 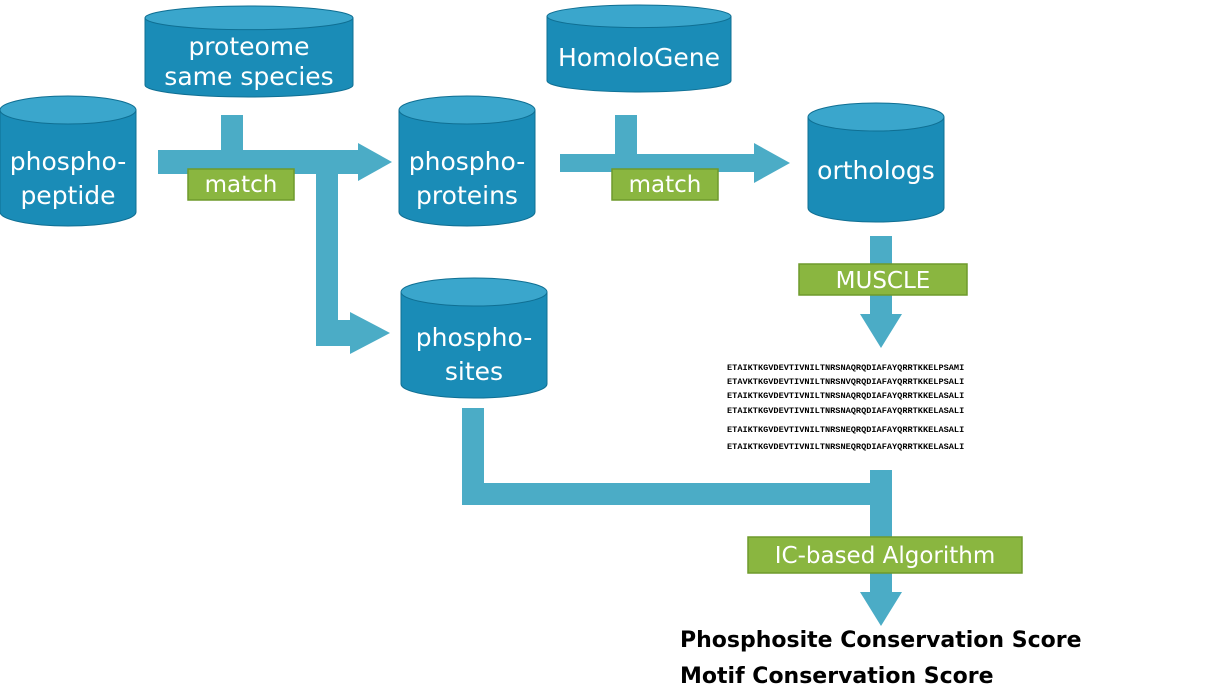 I want to click on db-phosphosites: phospho- sites, so click(x=474, y=338).